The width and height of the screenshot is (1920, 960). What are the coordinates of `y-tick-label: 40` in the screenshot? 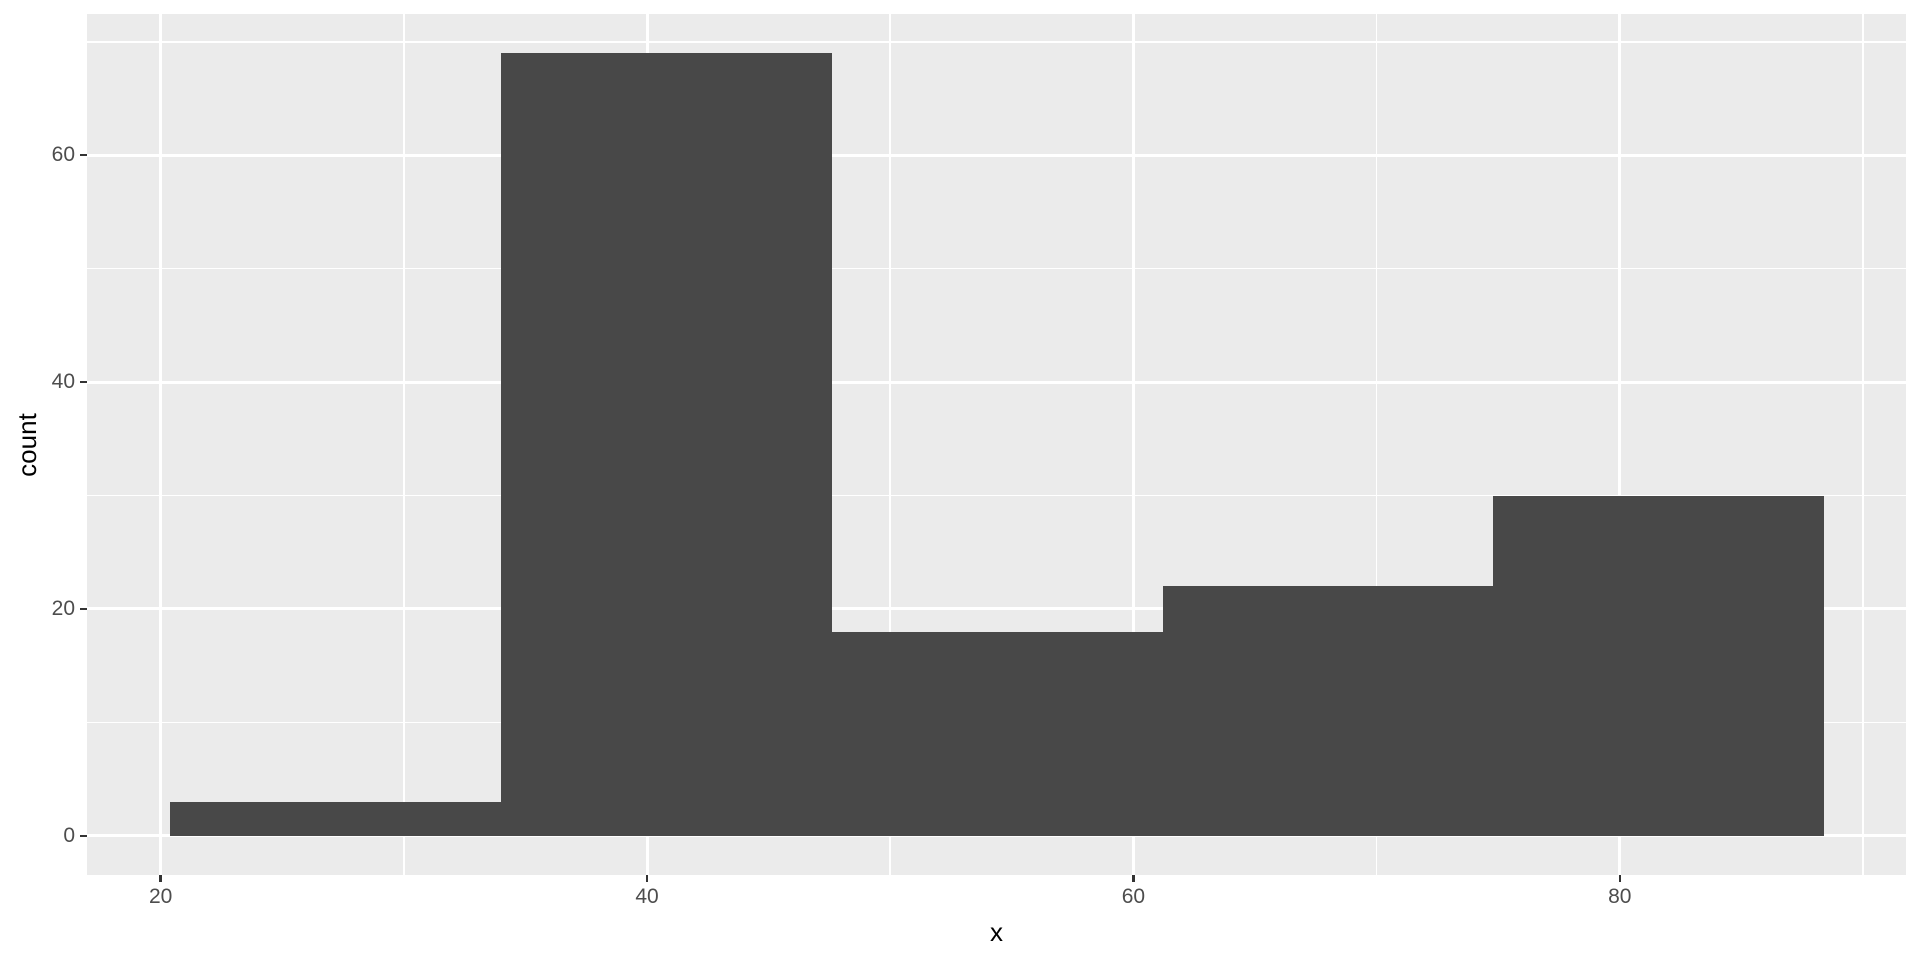 It's located at (63, 382).